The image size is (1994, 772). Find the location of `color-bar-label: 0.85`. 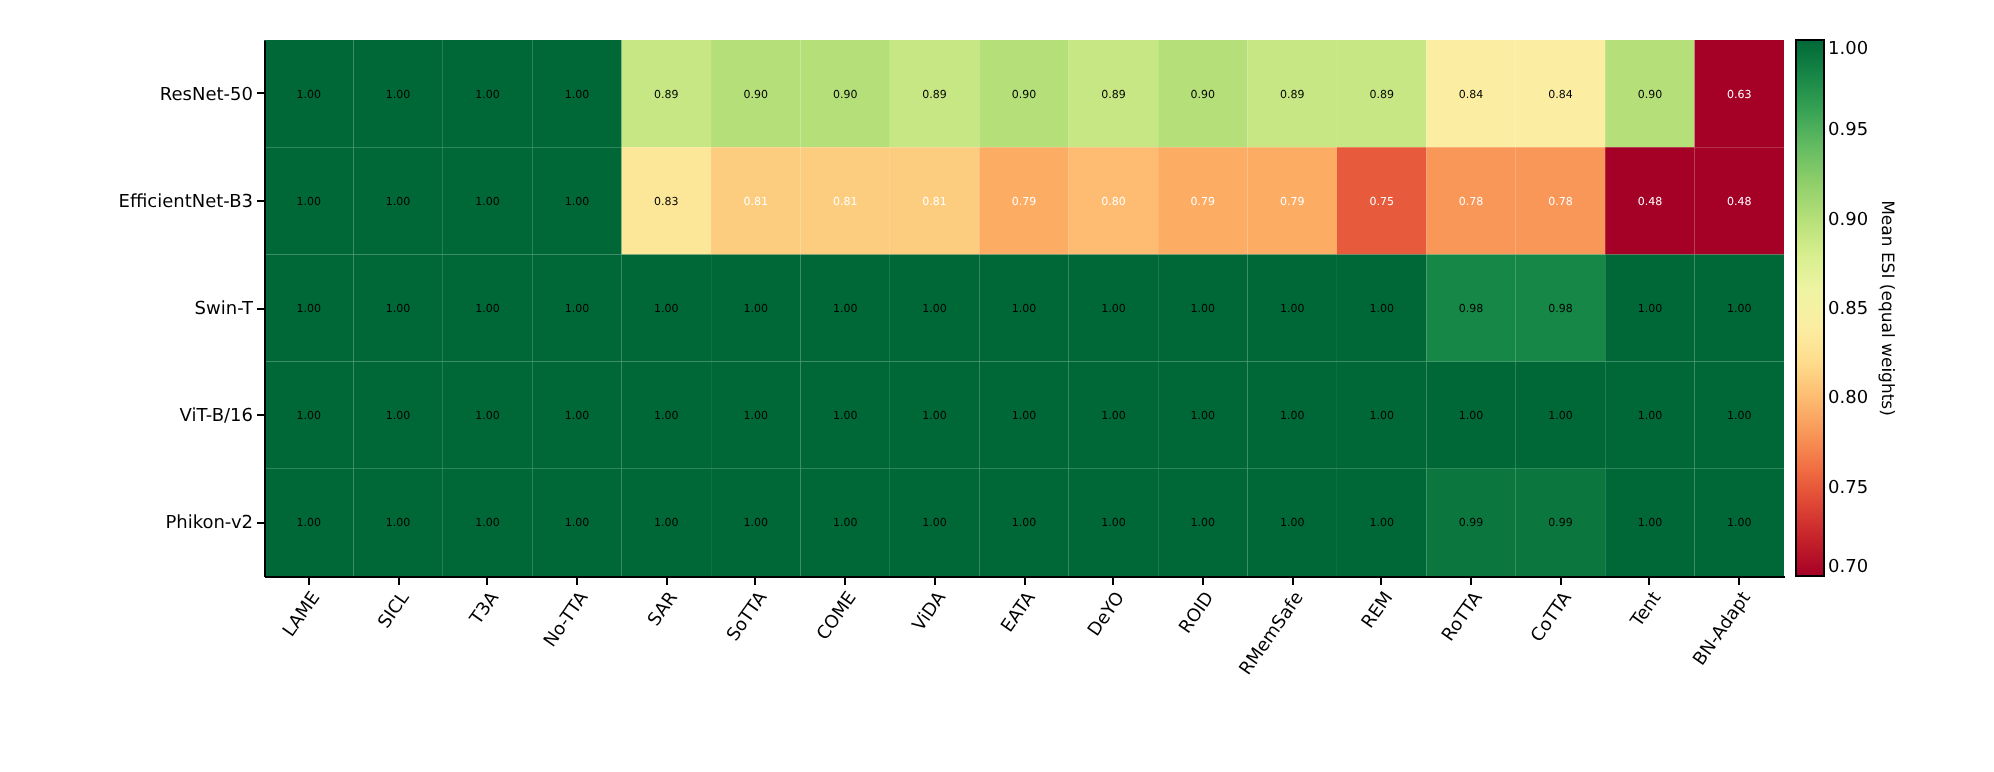

color-bar-label: 0.85 is located at coordinates (1848, 310).